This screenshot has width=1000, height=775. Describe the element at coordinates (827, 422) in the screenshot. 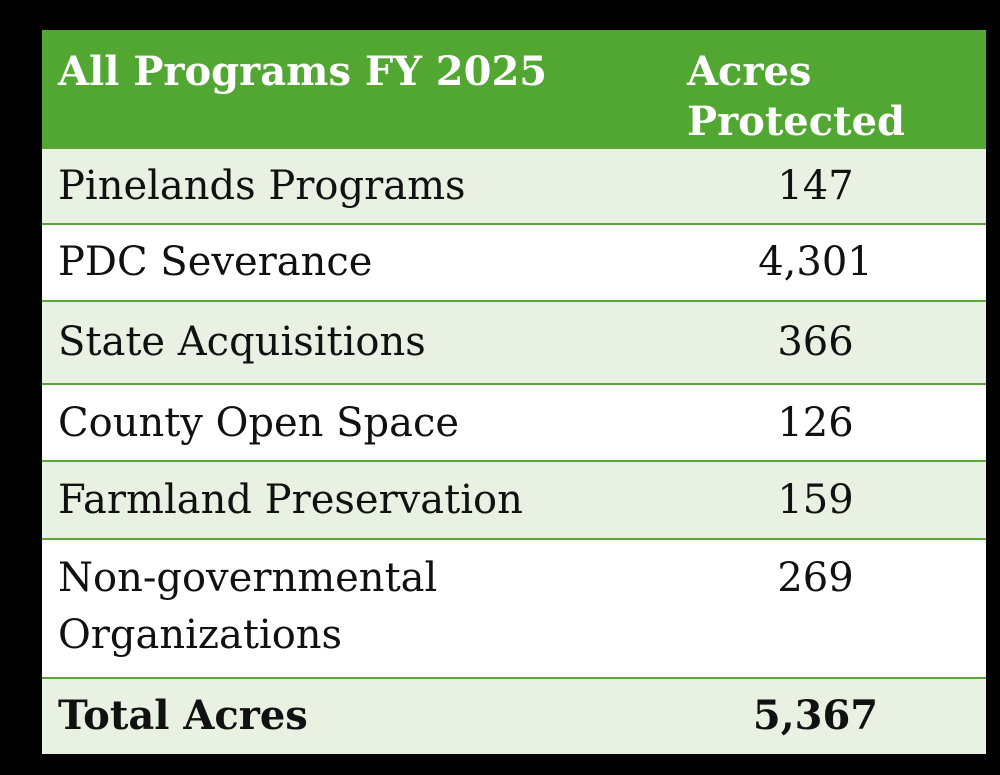

I see `acres-cell: 126` at that location.